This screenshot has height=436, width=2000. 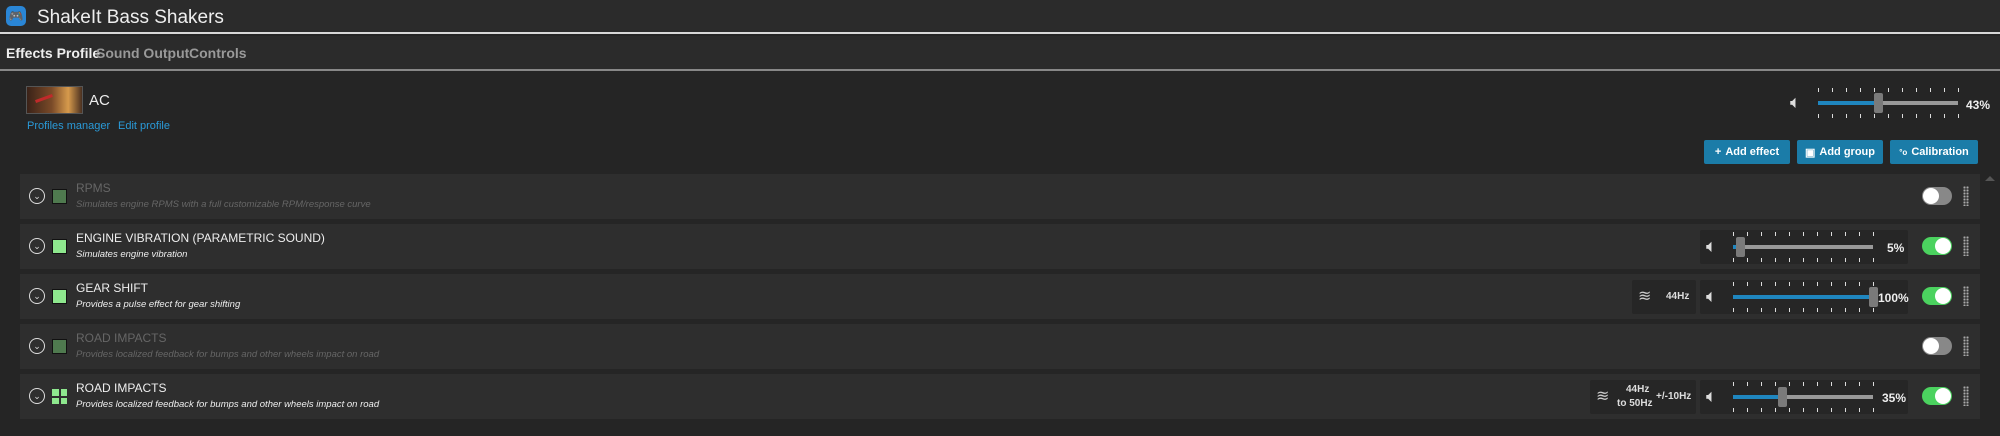 What do you see at coordinates (1990, 178) in the screenshot?
I see `scroll-up-arrow` at bounding box center [1990, 178].